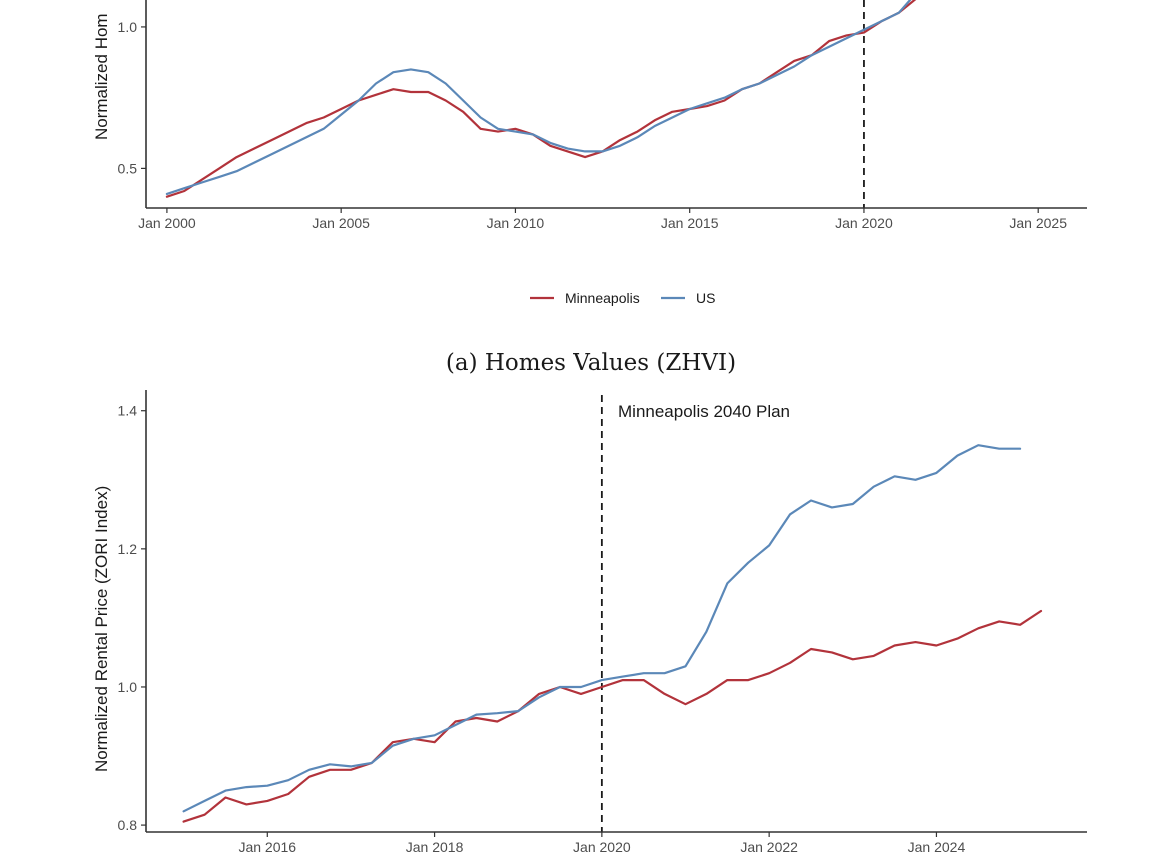 The height and width of the screenshot is (853, 1170). Describe the element at coordinates (516, 223) in the screenshot. I see `x-tick-label: Jan 2010` at that location.